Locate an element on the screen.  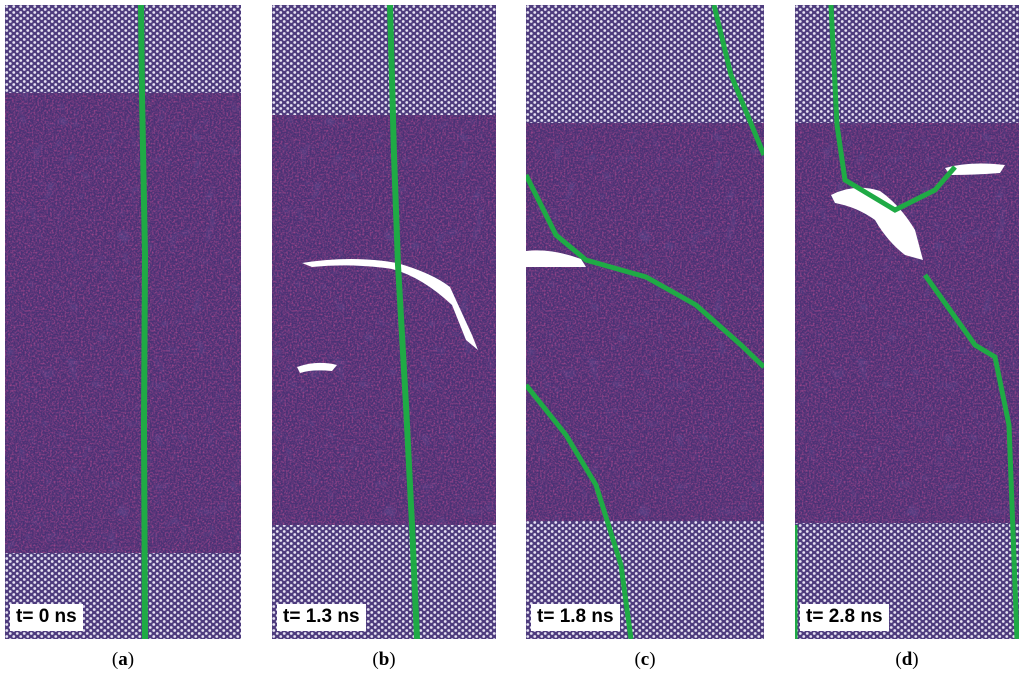
time-label-c: t= 1.8 ns is located at coordinates (575, 617).